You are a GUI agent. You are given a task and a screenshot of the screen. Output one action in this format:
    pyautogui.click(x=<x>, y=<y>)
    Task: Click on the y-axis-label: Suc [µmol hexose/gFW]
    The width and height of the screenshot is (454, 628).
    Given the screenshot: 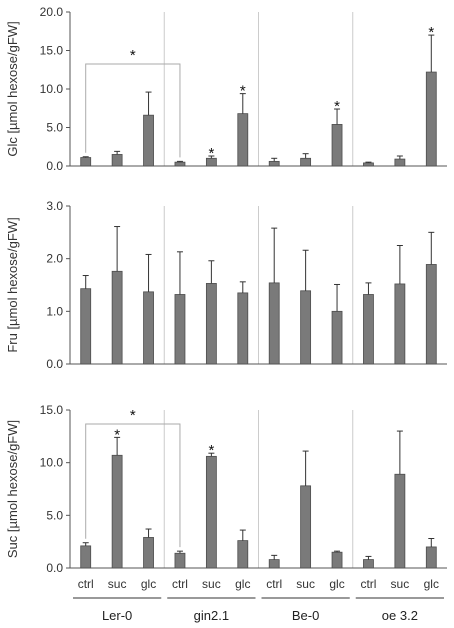 What is the action you would take?
    pyautogui.click(x=12, y=489)
    